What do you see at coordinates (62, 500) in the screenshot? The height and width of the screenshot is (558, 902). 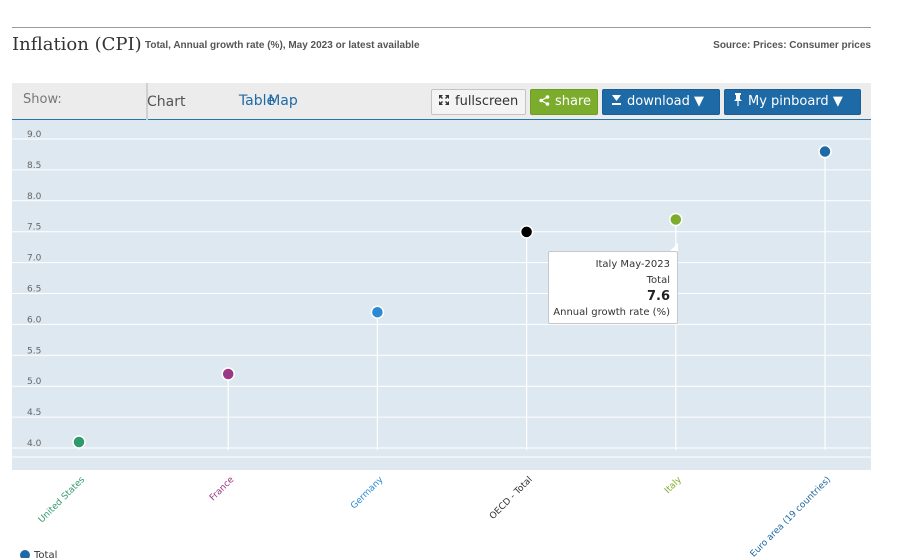 I see `x-tick-label: United States` at bounding box center [62, 500].